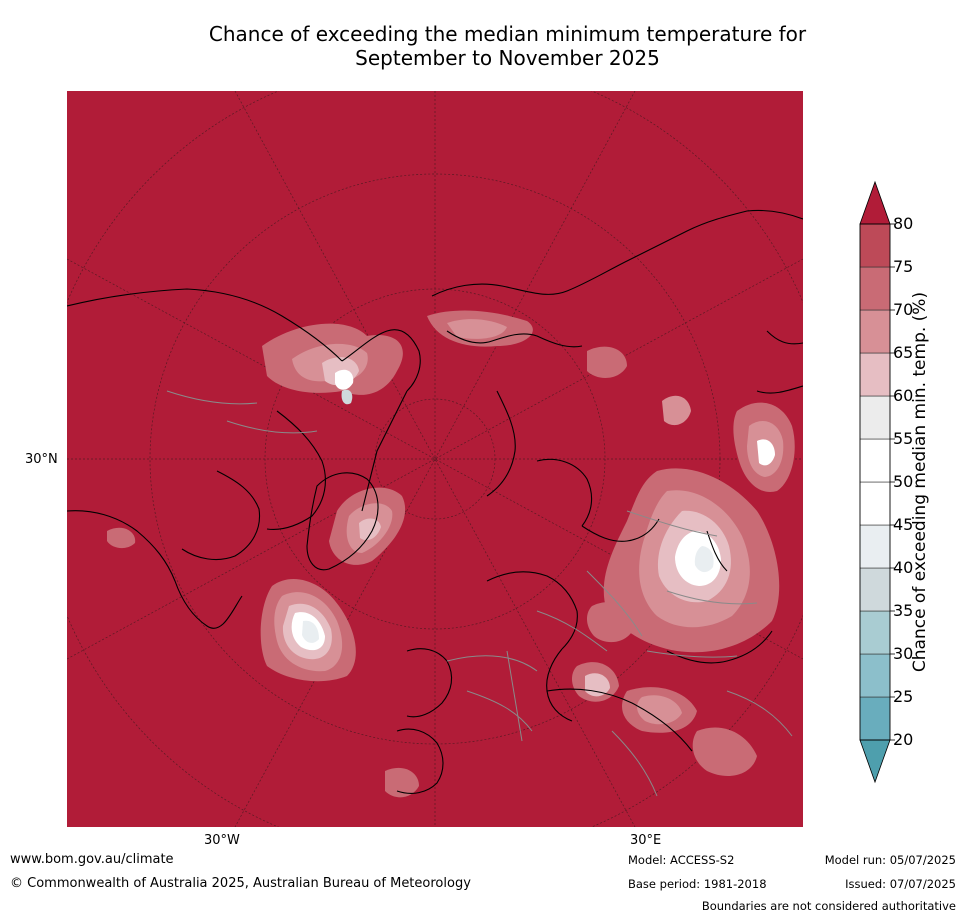 This screenshot has height=919, width=965. I want to click on colorbar, so click(877, 482).